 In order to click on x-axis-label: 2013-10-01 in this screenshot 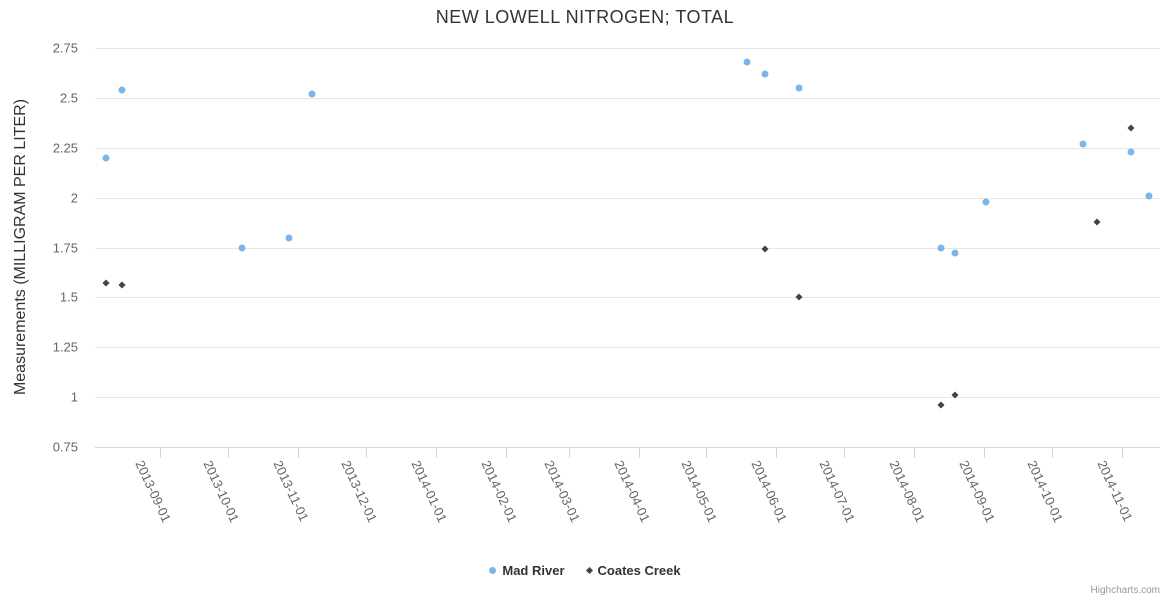, I will do `click(221, 491)`.